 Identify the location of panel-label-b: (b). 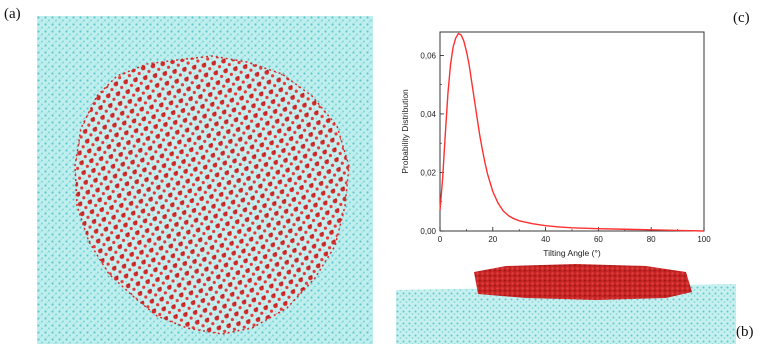
(745, 332).